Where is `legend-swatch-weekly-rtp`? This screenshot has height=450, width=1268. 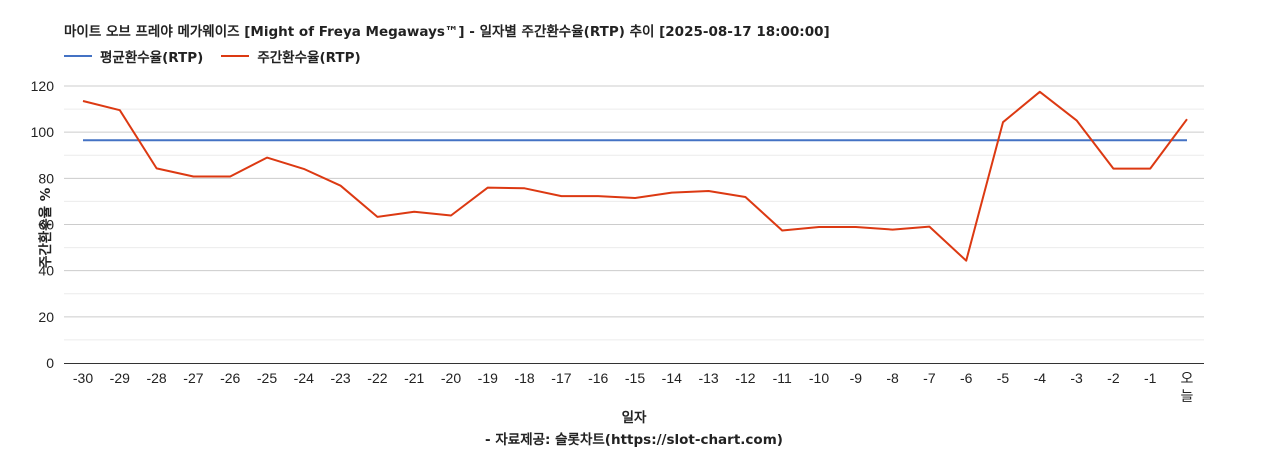
legend-swatch-weekly-rtp is located at coordinates (235, 56).